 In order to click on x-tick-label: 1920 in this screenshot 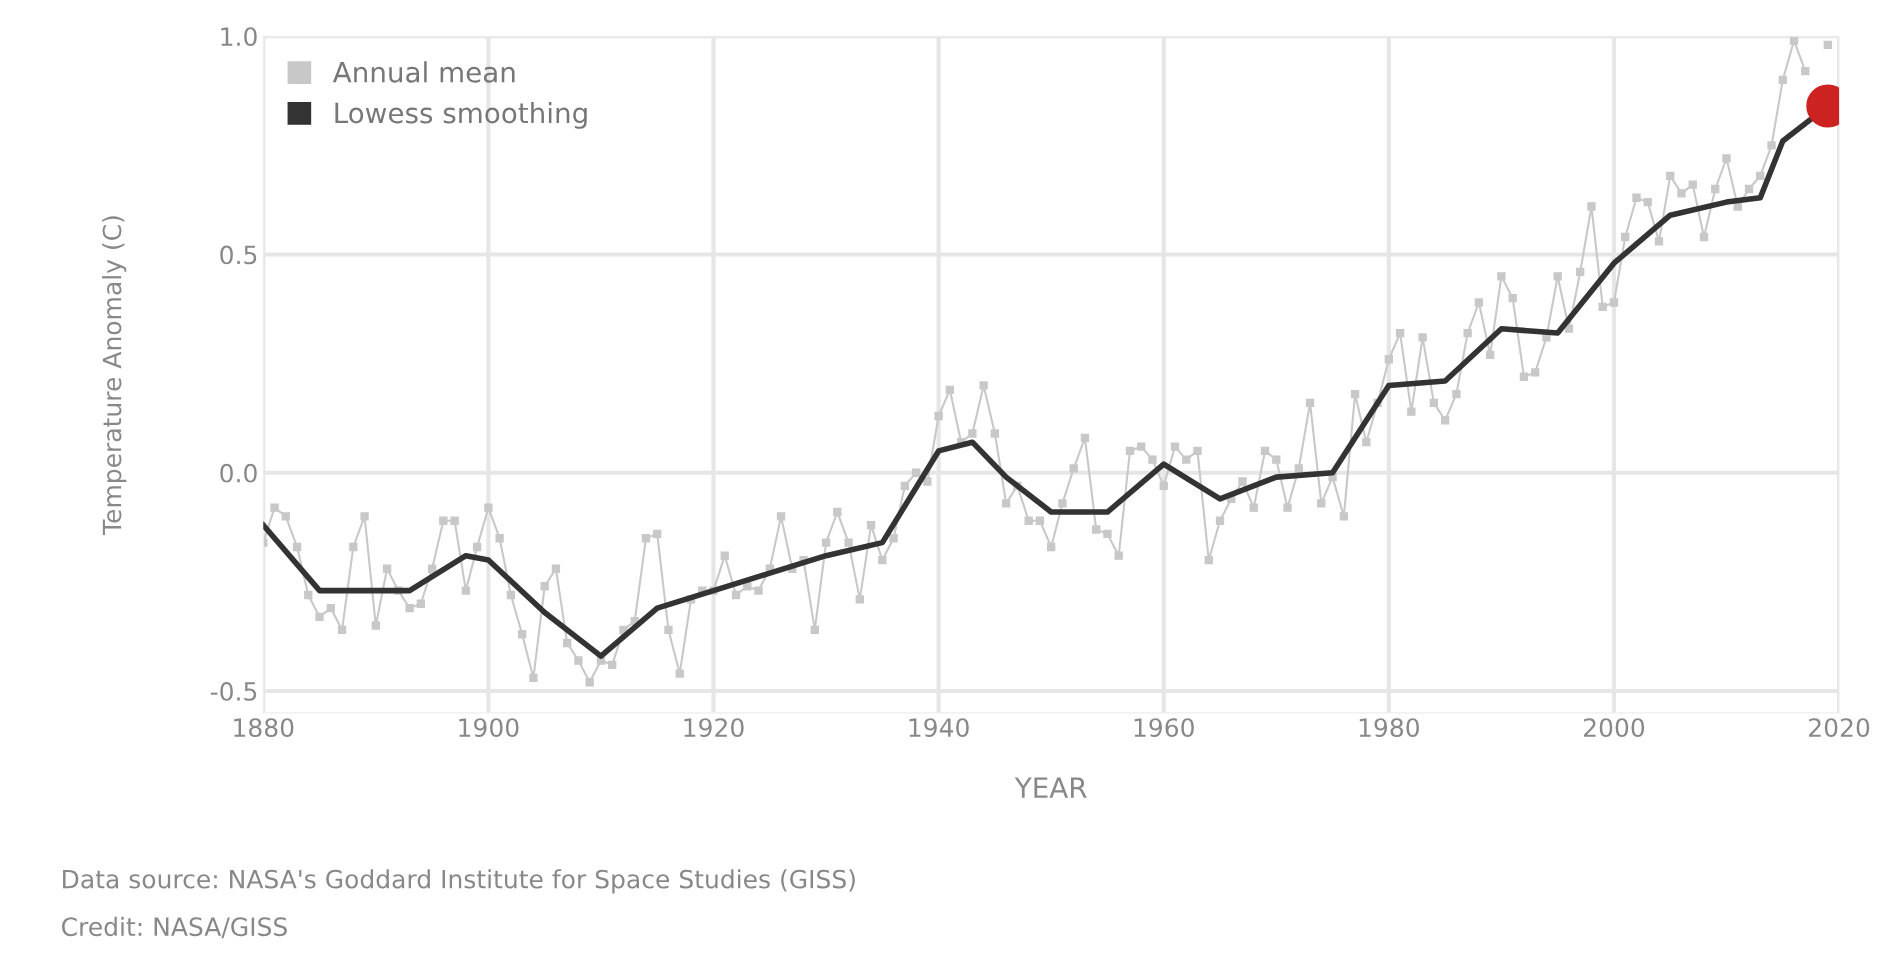, I will do `click(714, 728)`.